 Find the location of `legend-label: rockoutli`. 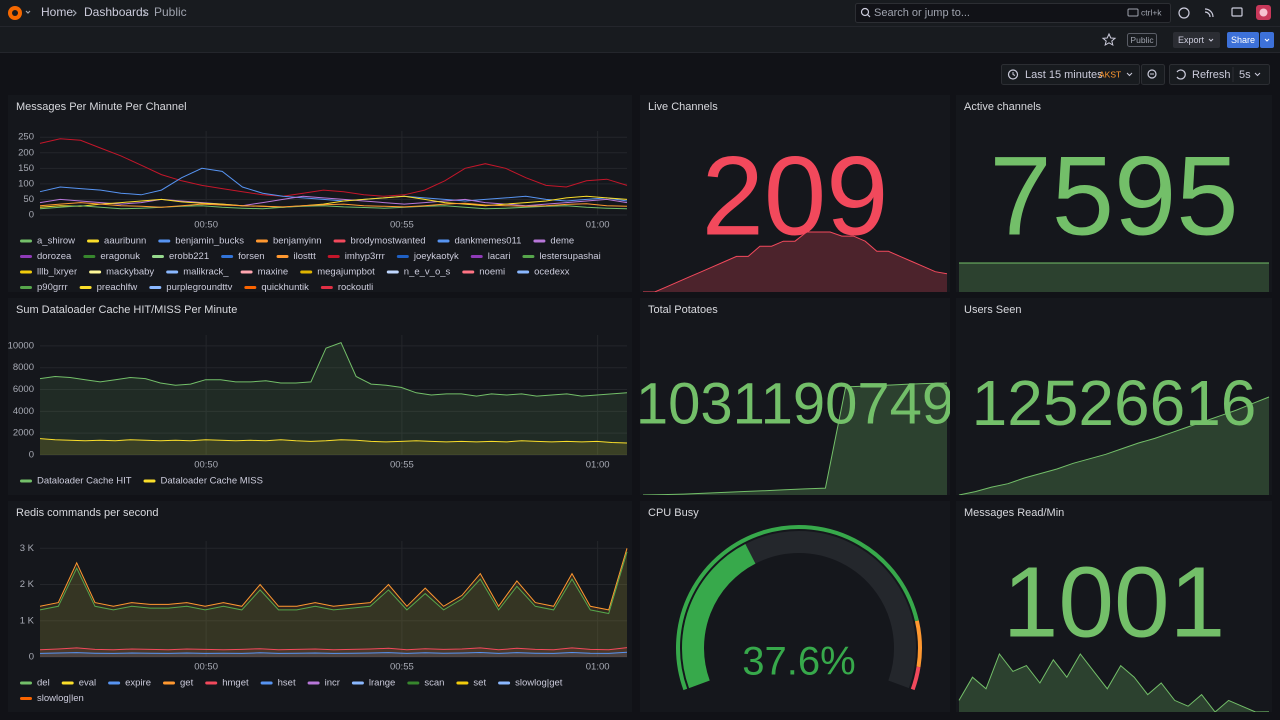

legend-label: rockoutli is located at coordinates (355, 287).